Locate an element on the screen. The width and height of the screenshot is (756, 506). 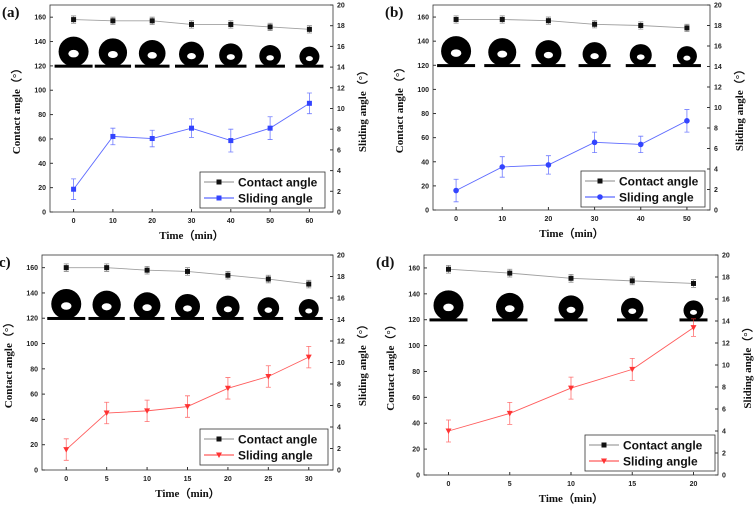
y-tick-label: 80 is located at coordinates (34, 369).